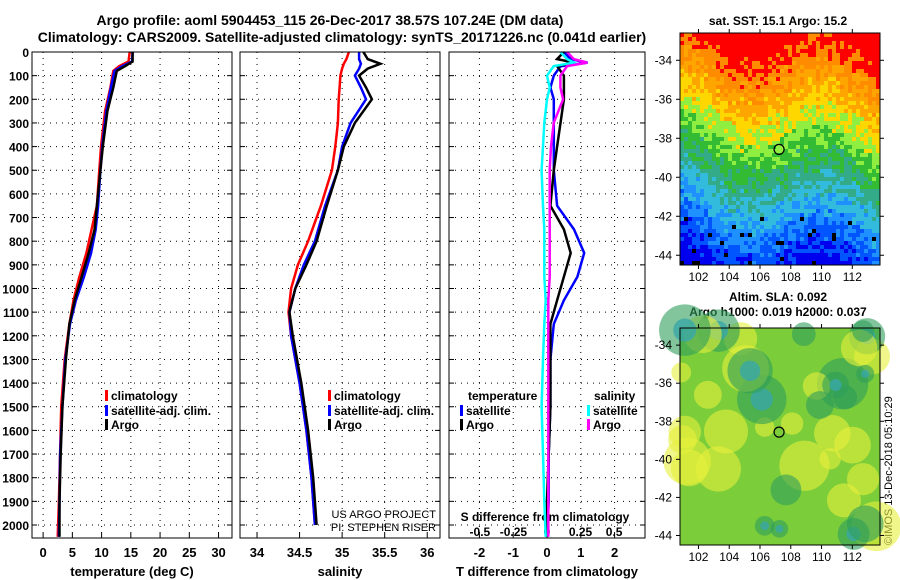 Image resolution: width=900 pixels, height=580 pixels. I want to click on lat-tick-label: -40, so click(664, 459).